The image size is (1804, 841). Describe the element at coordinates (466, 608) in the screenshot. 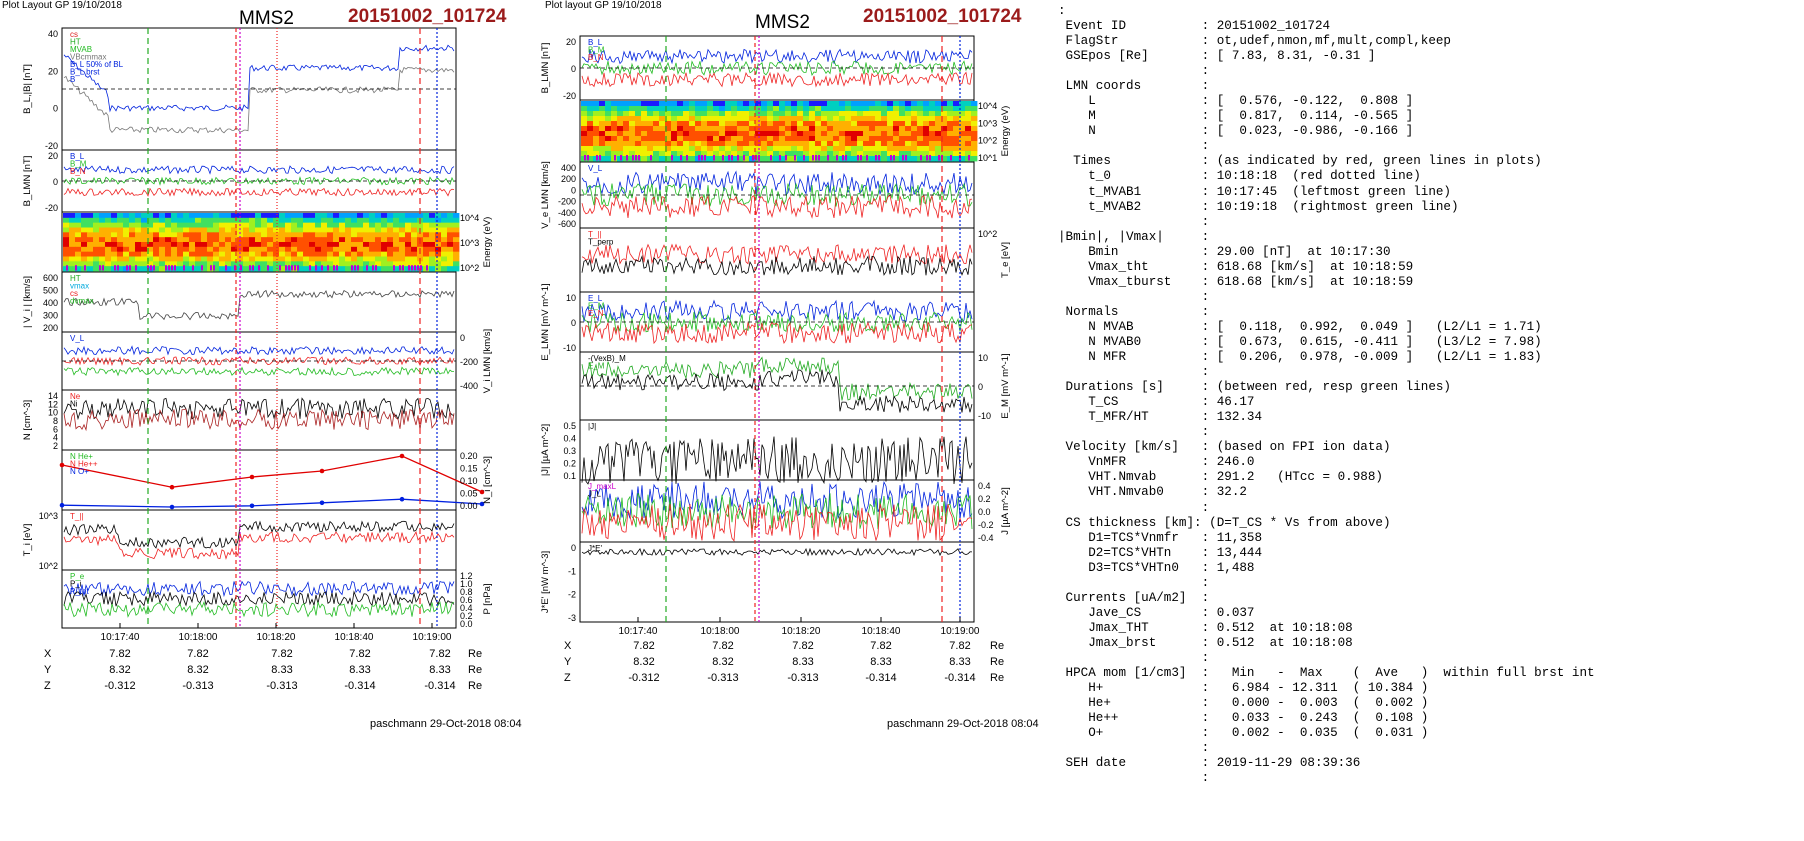

I see `y-tick-label: 0.4` at that location.